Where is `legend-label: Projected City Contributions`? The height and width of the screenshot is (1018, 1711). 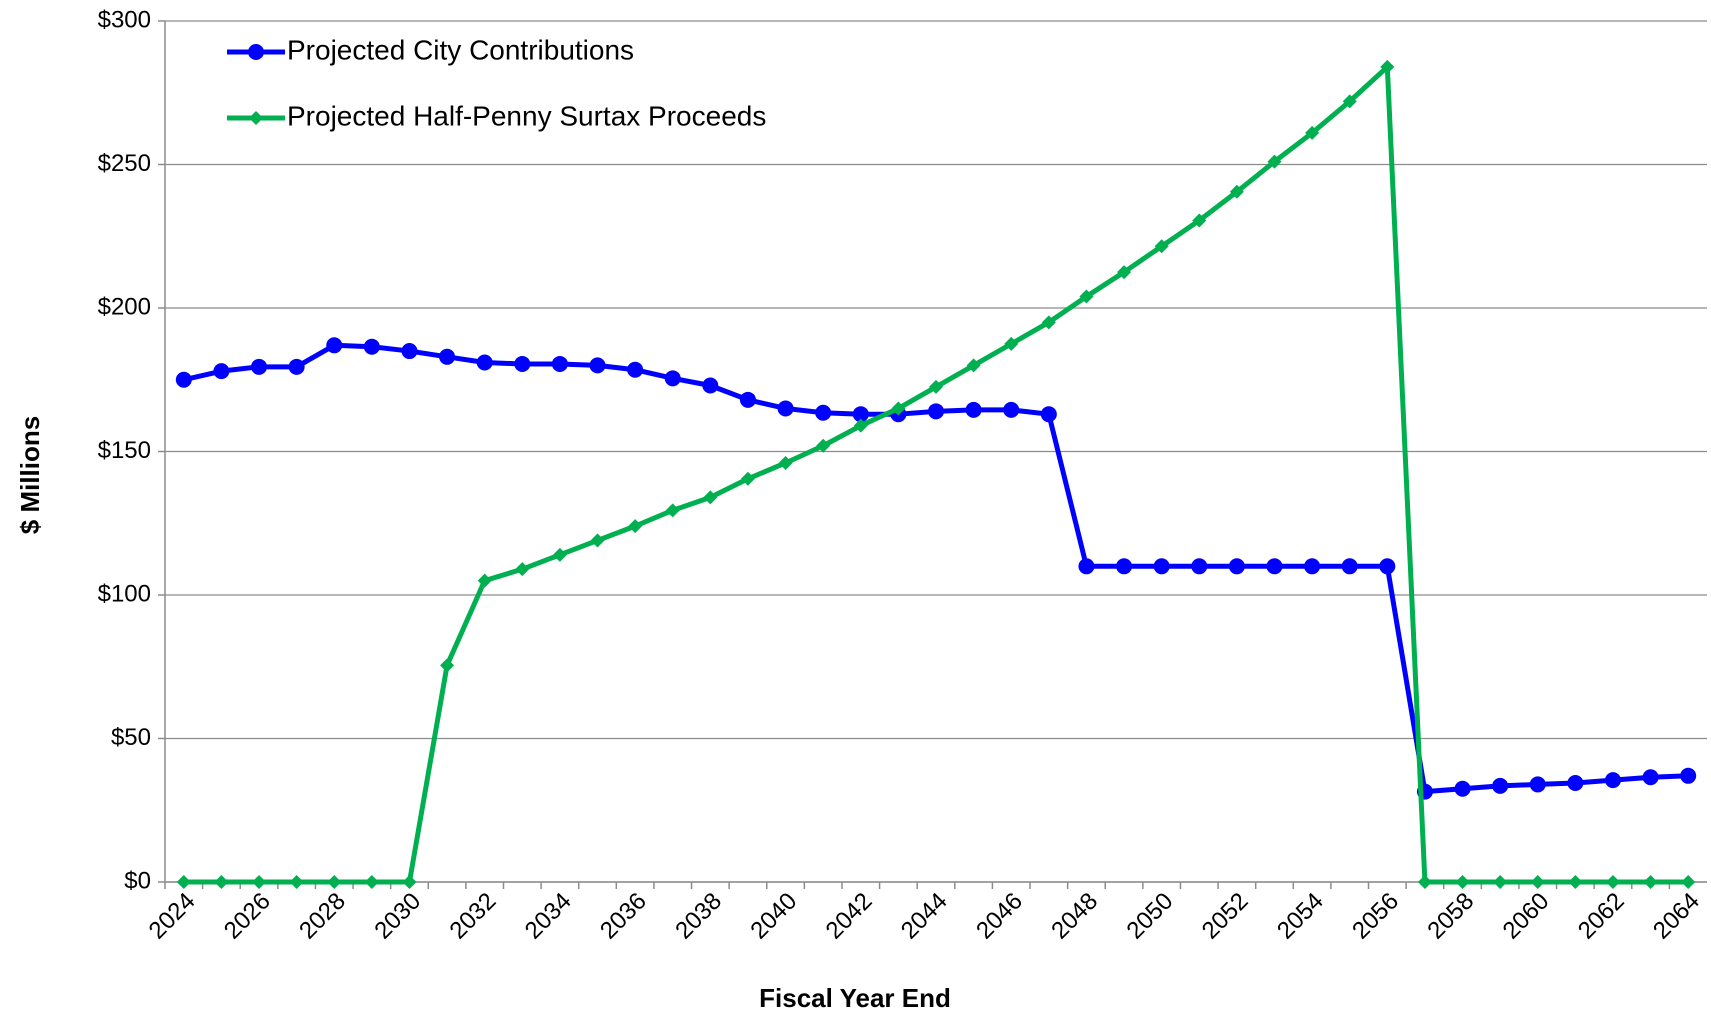
legend-label: Projected City Contributions is located at coordinates (460, 49).